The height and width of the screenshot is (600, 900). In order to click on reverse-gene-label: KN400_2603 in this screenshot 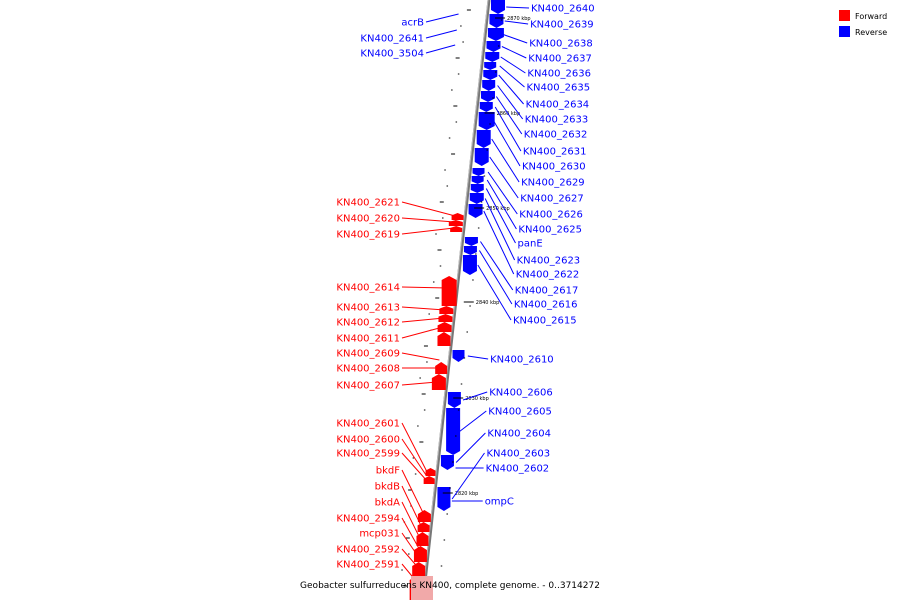, I will do `click(519, 454)`.